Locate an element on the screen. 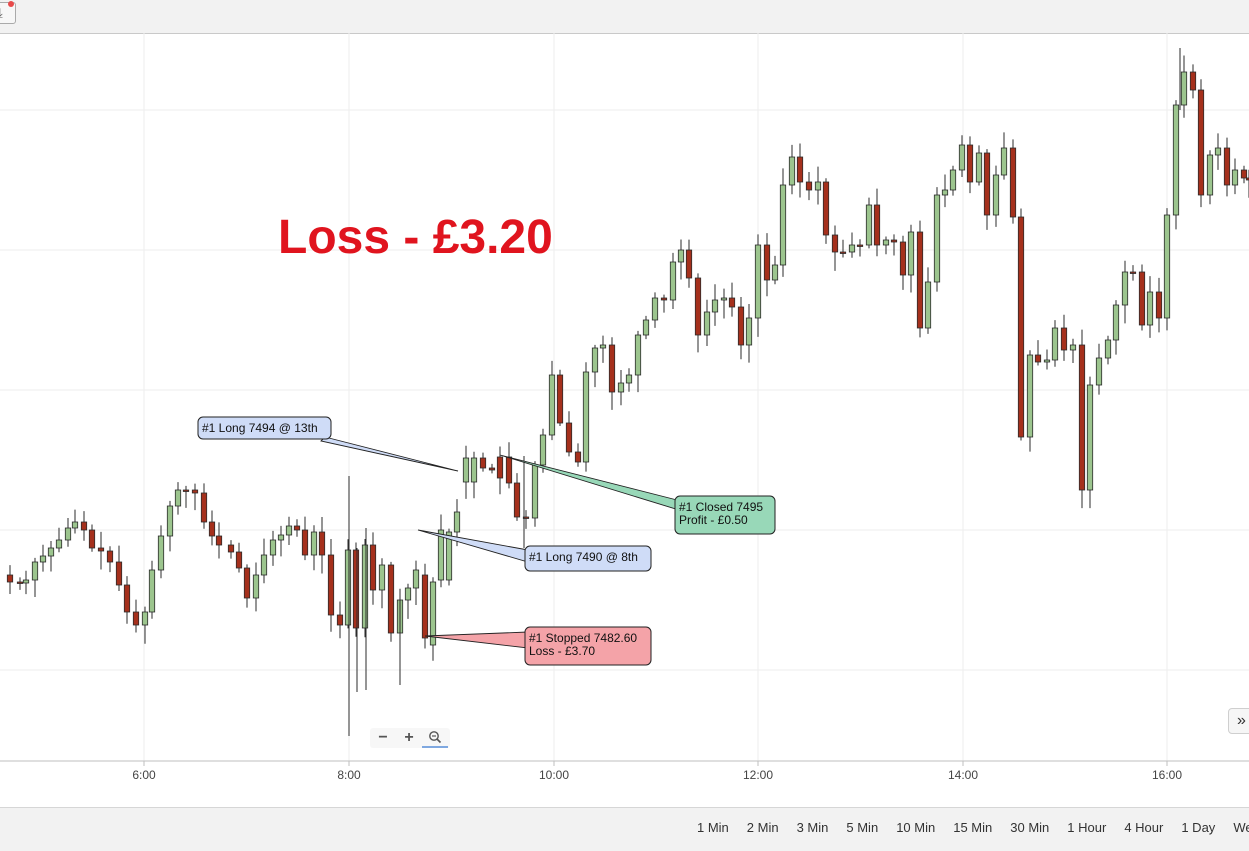 The width and height of the screenshot is (1249, 851). period-15-min: 15 Min is located at coordinates (973, 827).